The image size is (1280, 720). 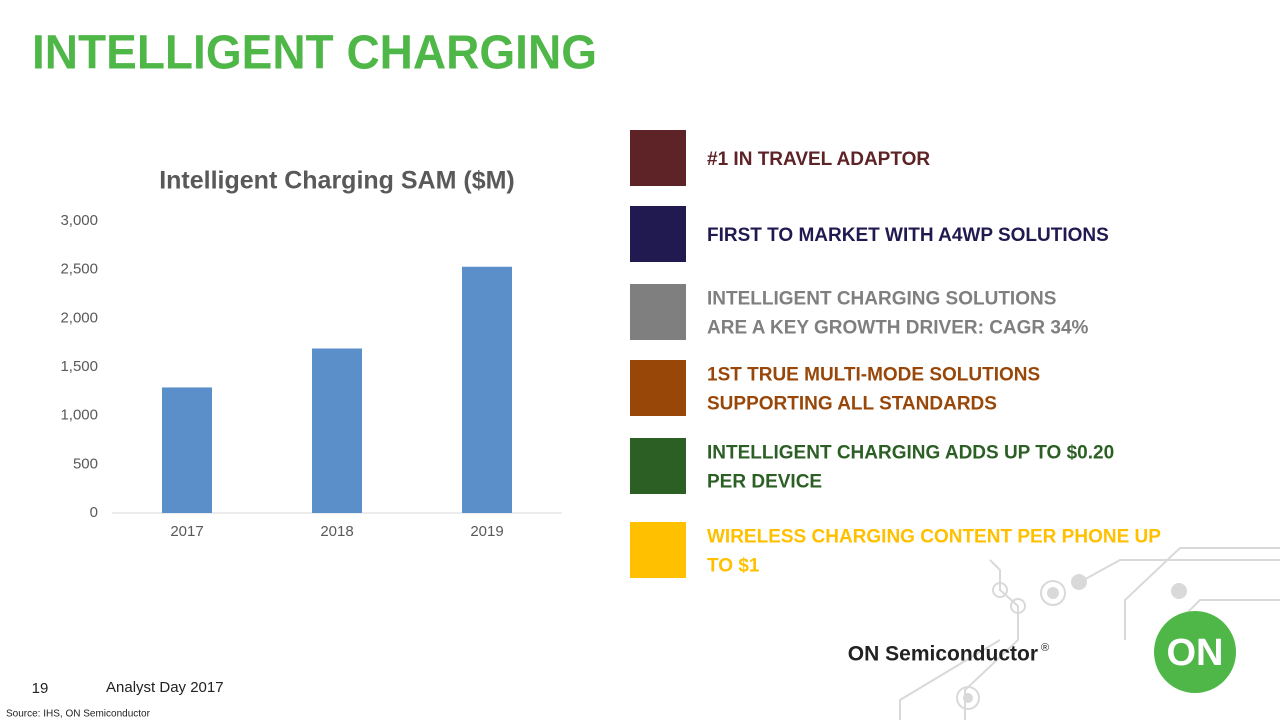 What do you see at coordinates (336, 531) in the screenshot?
I see `x-tick-label: 2018` at bounding box center [336, 531].